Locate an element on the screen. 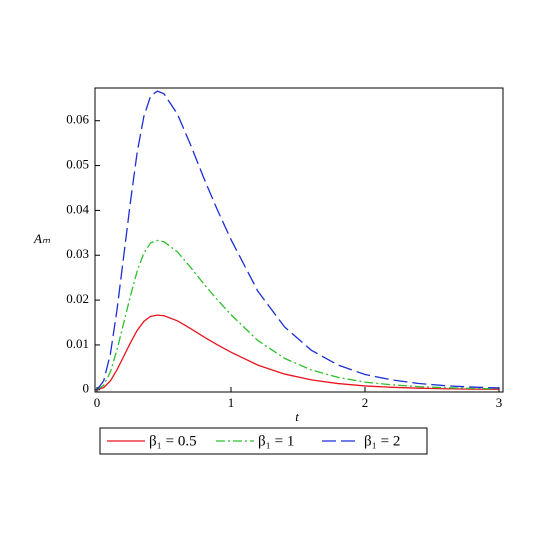 This screenshot has width=545, height=545. y-tick-label: 0.04 is located at coordinates (77, 208).